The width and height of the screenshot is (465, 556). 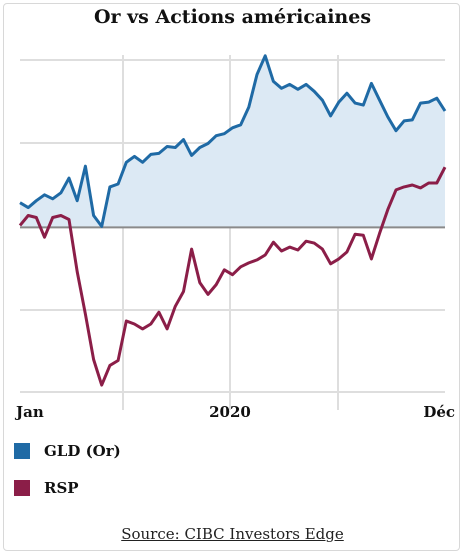 I want to click on chart-title: Or vs Actions américaines, so click(x=232, y=17).